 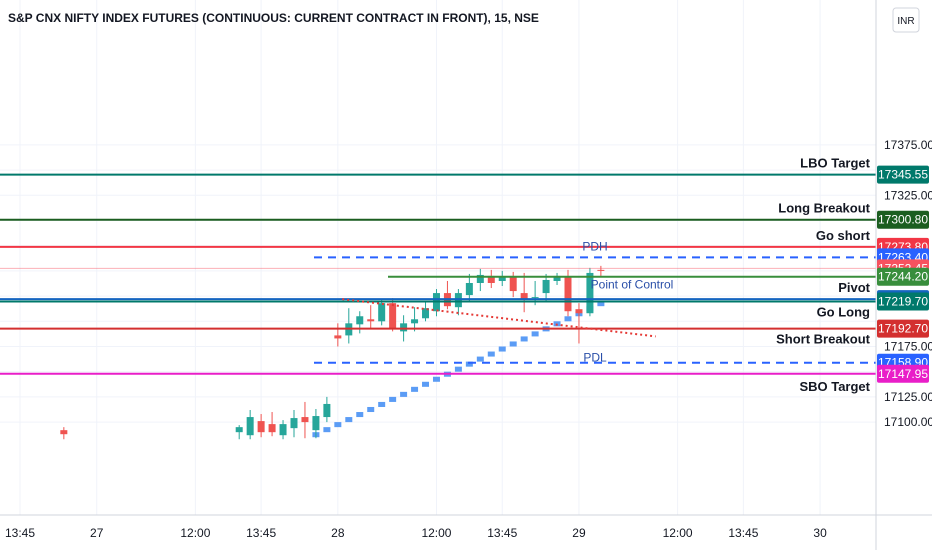 What do you see at coordinates (823, 339) in the screenshot?
I see `level-label: Short Breakout` at bounding box center [823, 339].